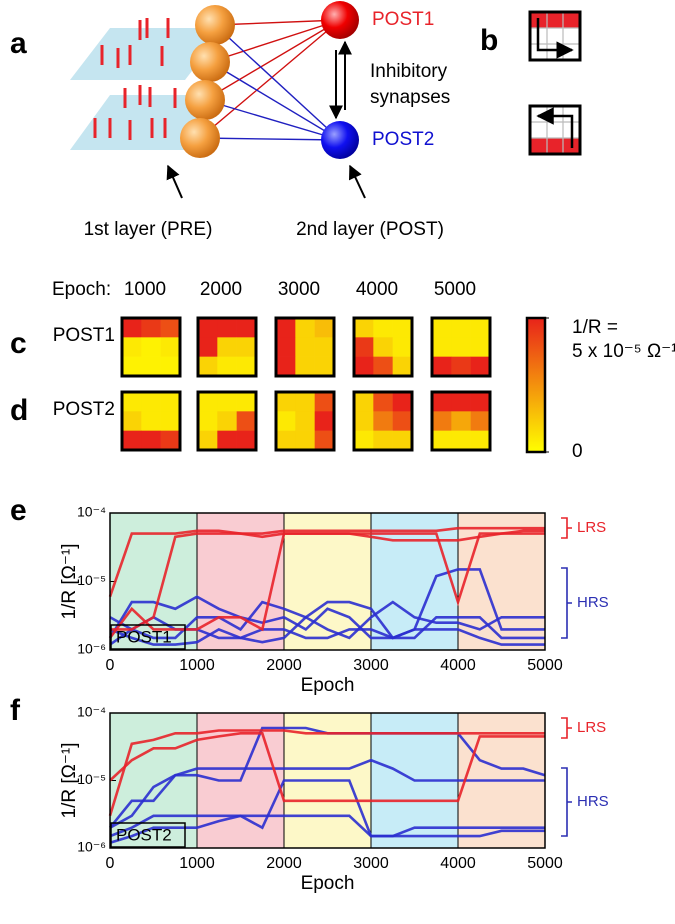  I want to click on x-tick-label: 4000, so click(458, 863).